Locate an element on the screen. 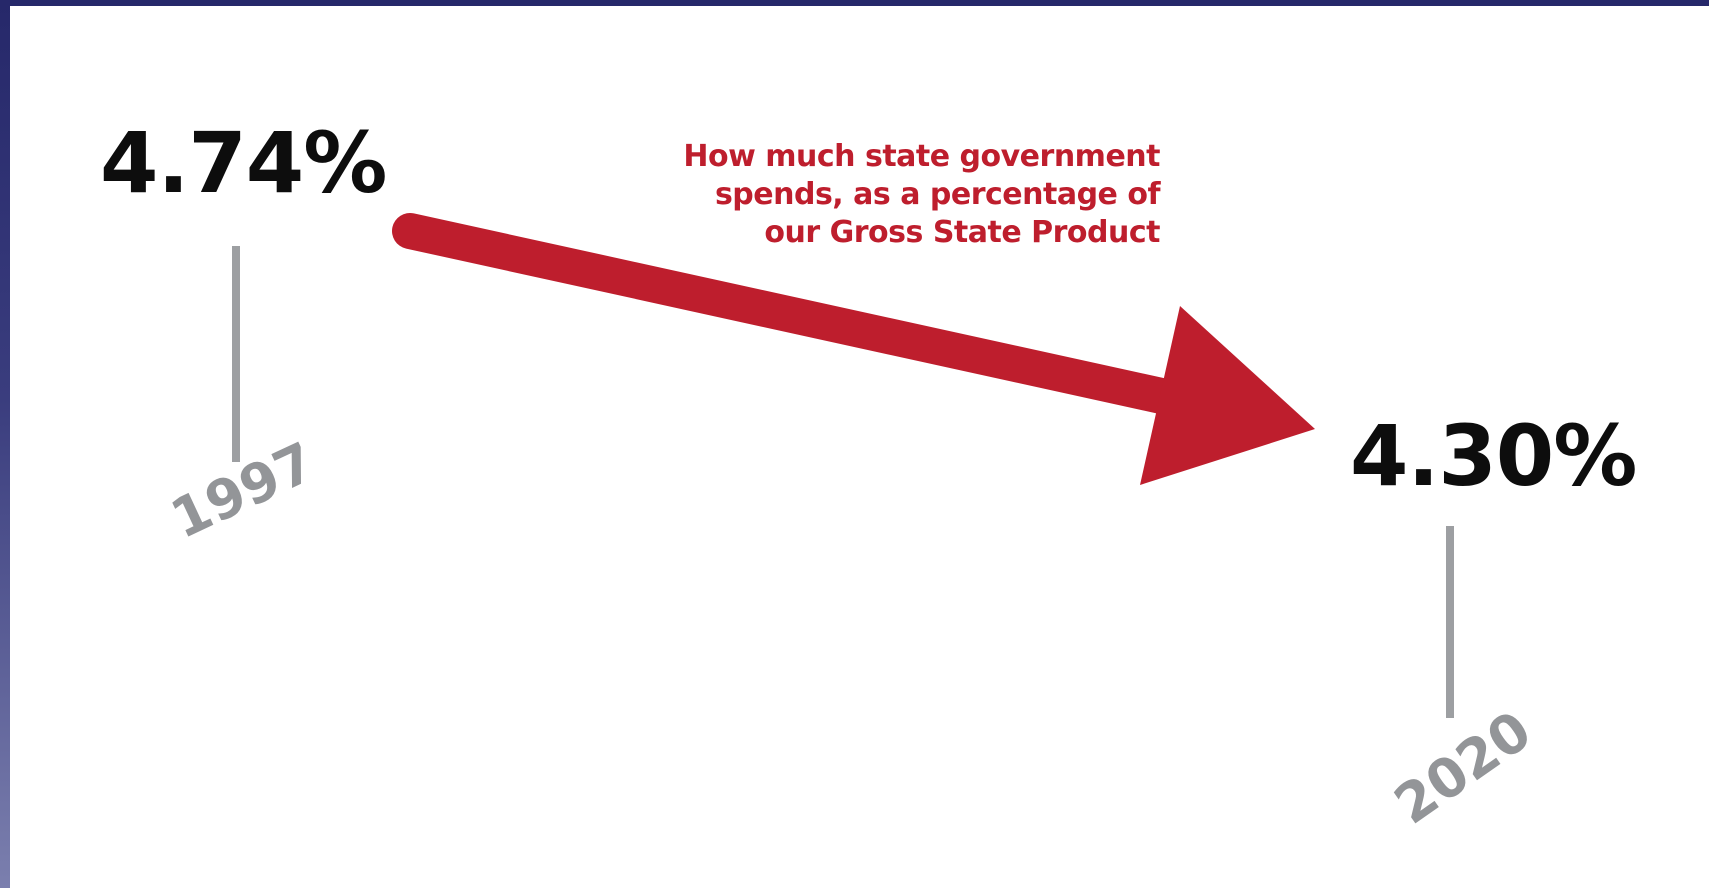 This screenshot has width=1709, height=888. tick-line-2020 is located at coordinates (1450, 622).